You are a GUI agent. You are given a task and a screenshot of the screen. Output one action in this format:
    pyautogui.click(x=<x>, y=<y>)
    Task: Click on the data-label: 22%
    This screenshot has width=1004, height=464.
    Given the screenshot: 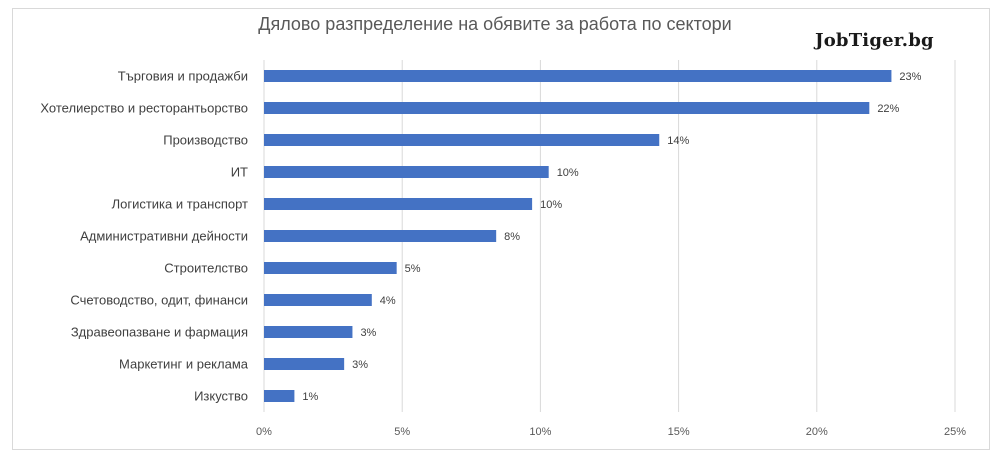 What is the action you would take?
    pyautogui.click(x=888, y=109)
    